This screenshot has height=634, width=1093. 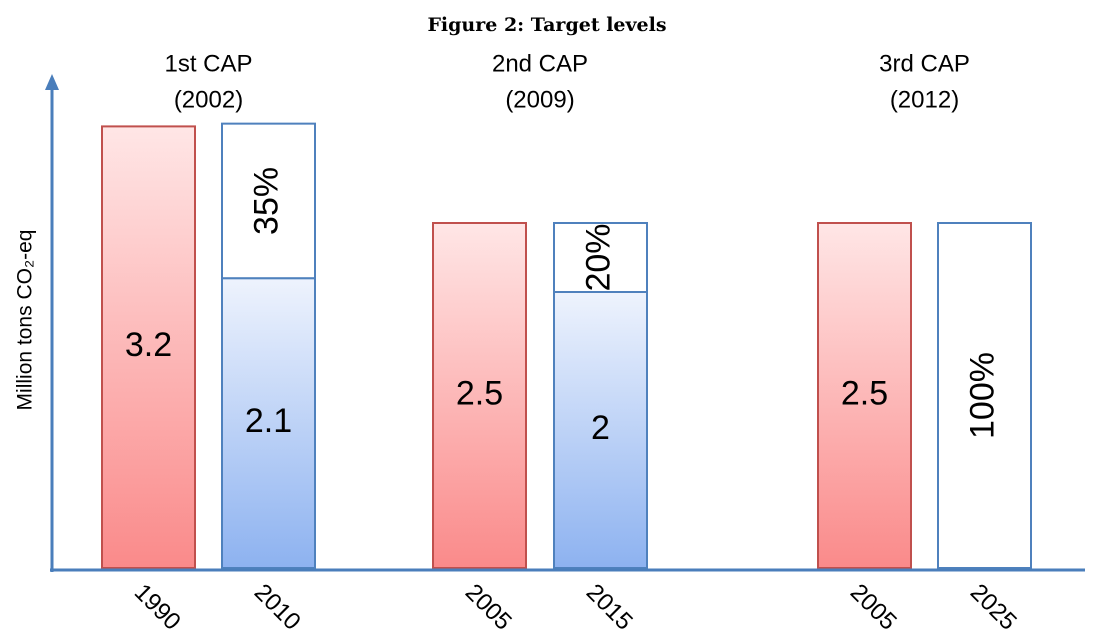 I want to click on group-year: (2002), so click(x=208, y=99).